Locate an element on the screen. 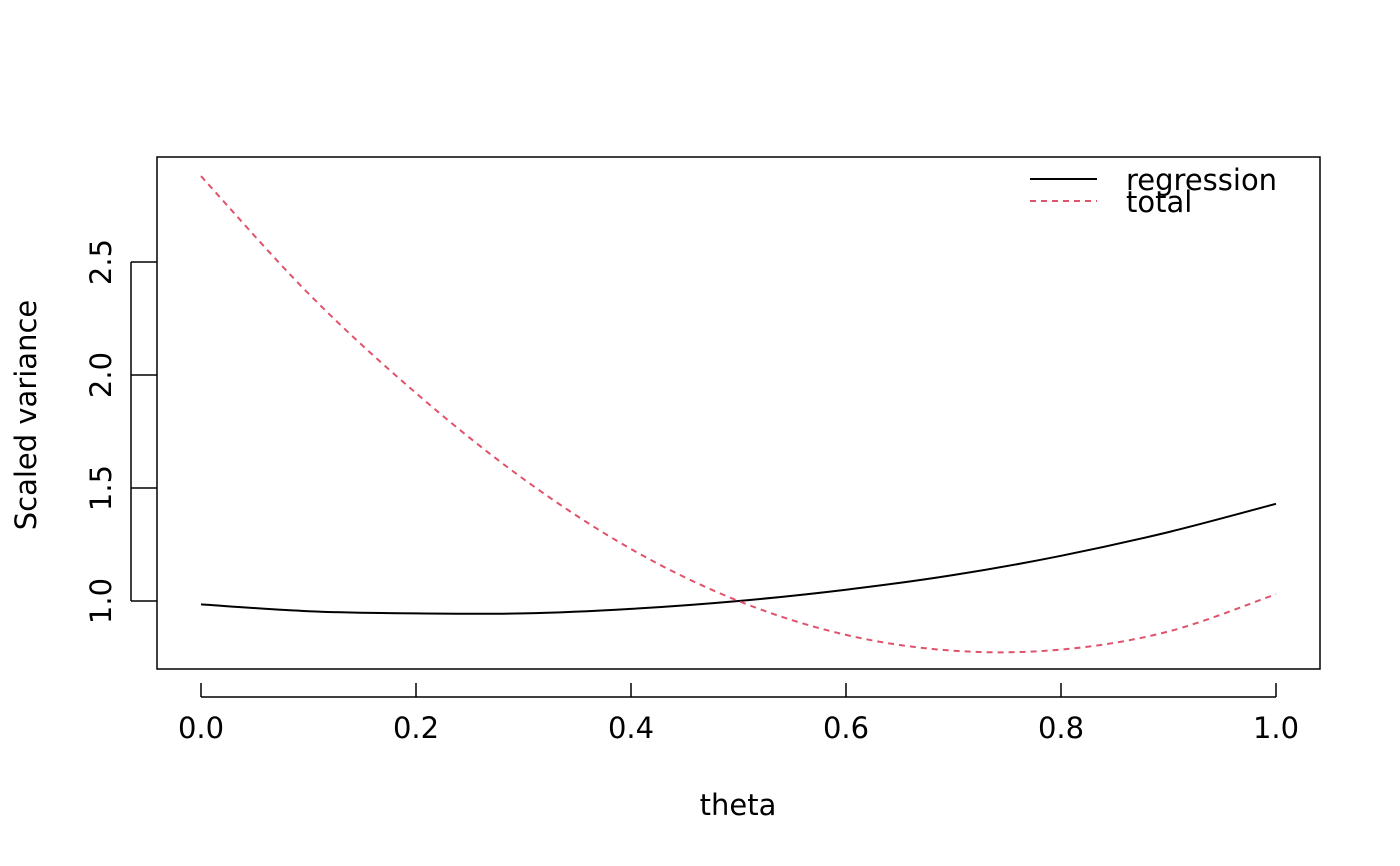  series-line-regression is located at coordinates (738, 558).